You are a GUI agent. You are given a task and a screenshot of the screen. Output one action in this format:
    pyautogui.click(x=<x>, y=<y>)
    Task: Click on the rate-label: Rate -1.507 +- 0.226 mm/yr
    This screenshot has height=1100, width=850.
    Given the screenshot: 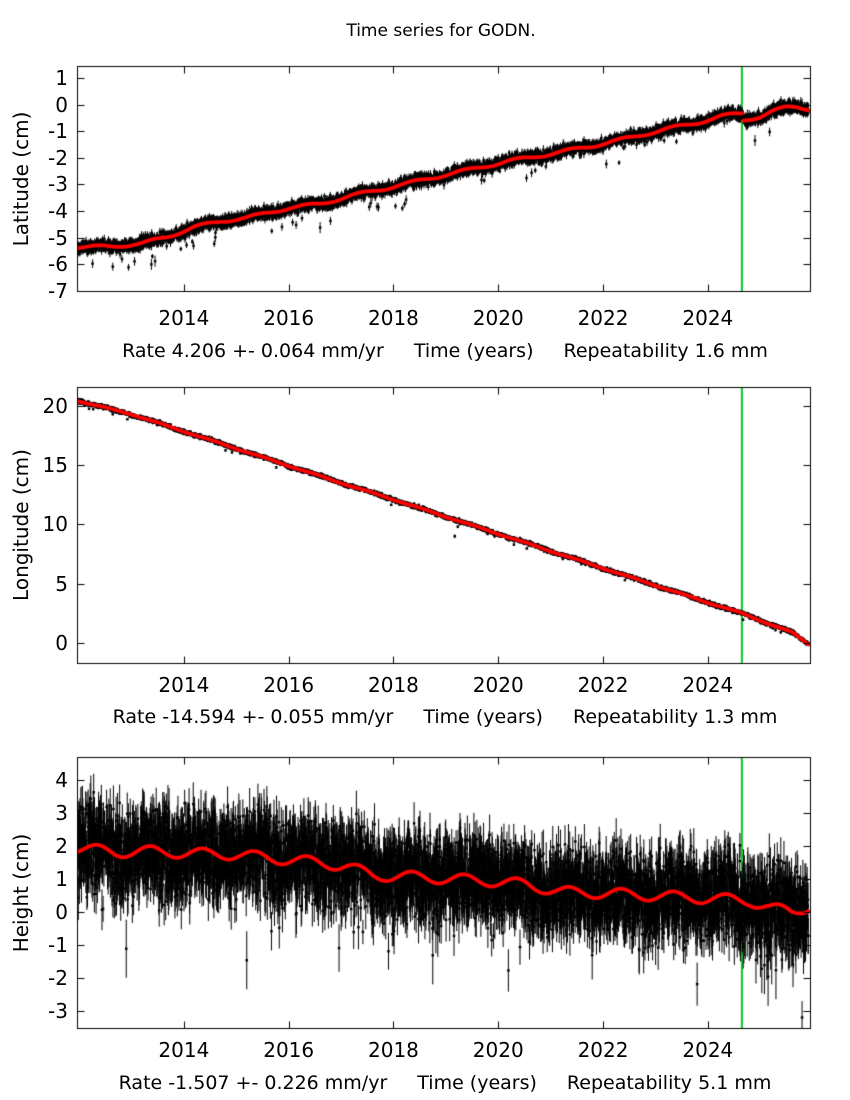 What is the action you would take?
    pyautogui.click(x=253, y=1083)
    